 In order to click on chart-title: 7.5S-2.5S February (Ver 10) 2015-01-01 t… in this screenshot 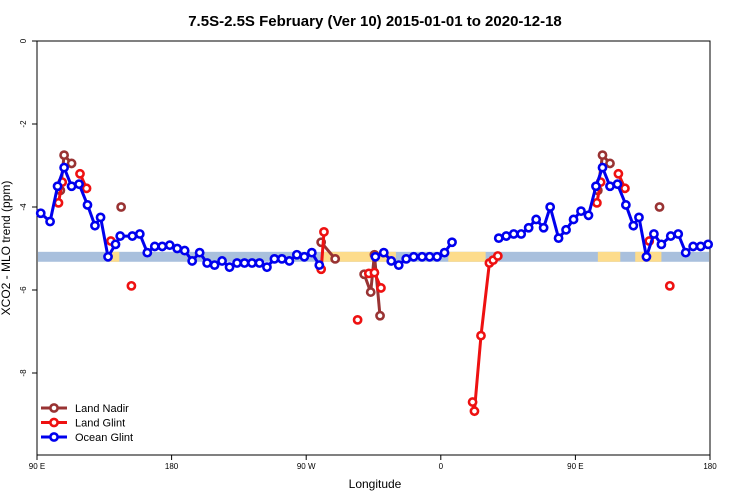, I will do `click(375, 21)`.